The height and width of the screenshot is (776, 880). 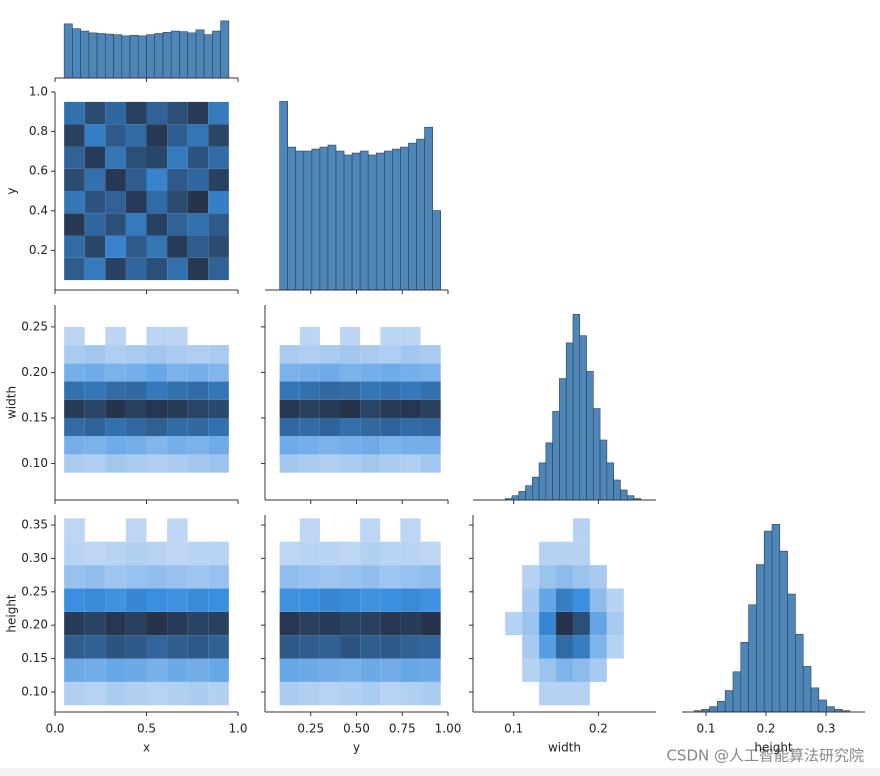 I want to click on x-axis-label: x, so click(x=146, y=748).